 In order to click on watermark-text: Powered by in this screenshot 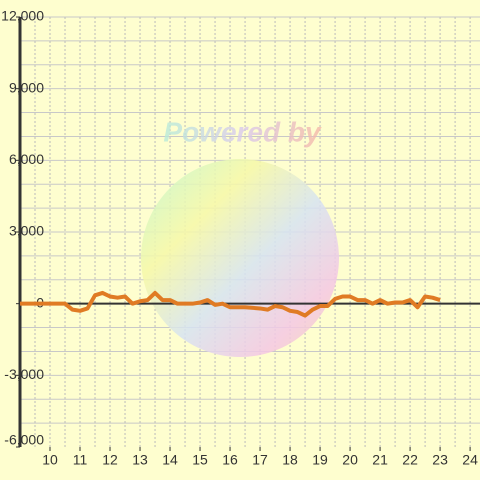, I will do `click(242, 131)`.